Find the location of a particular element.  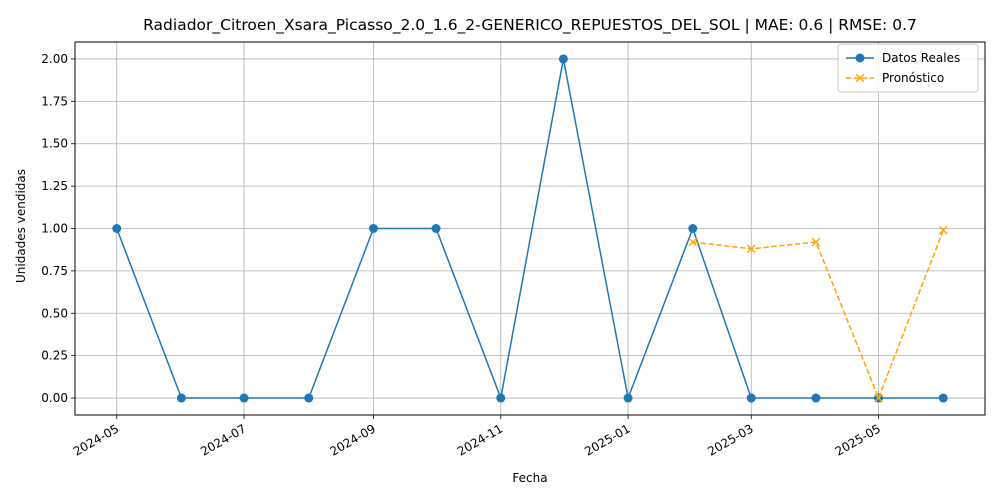

legend: Datos Reales Pronóstico is located at coordinates (908, 68).